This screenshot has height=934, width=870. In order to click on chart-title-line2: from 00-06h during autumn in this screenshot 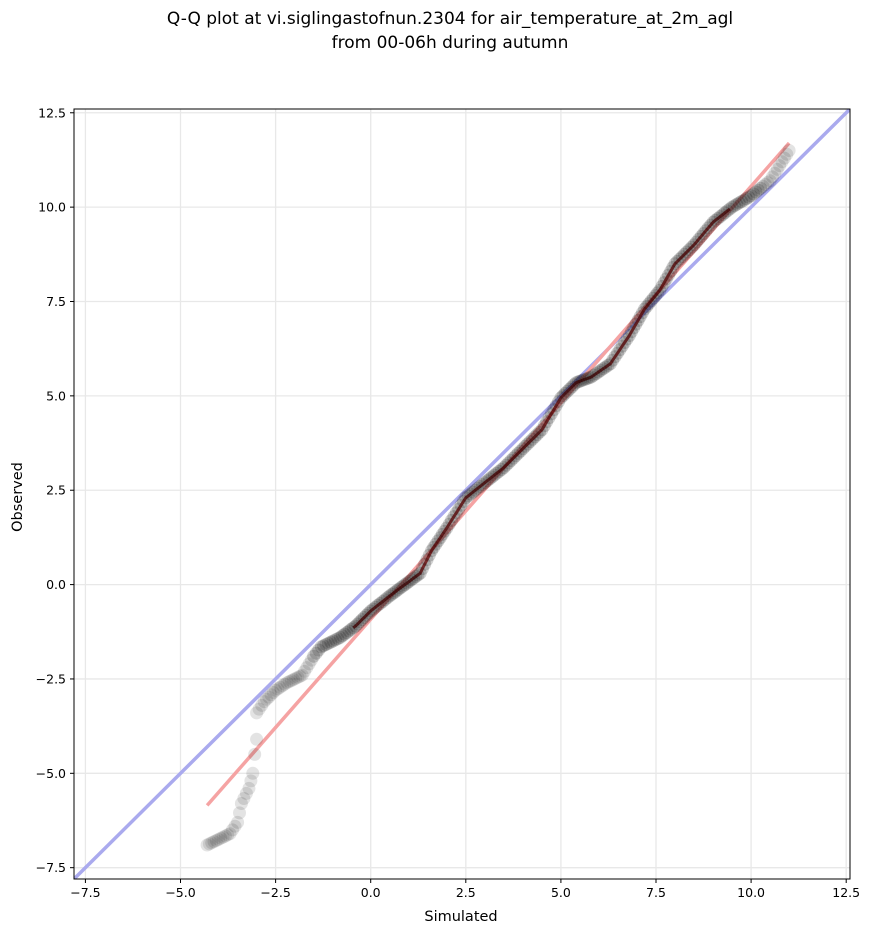, I will do `click(450, 43)`.